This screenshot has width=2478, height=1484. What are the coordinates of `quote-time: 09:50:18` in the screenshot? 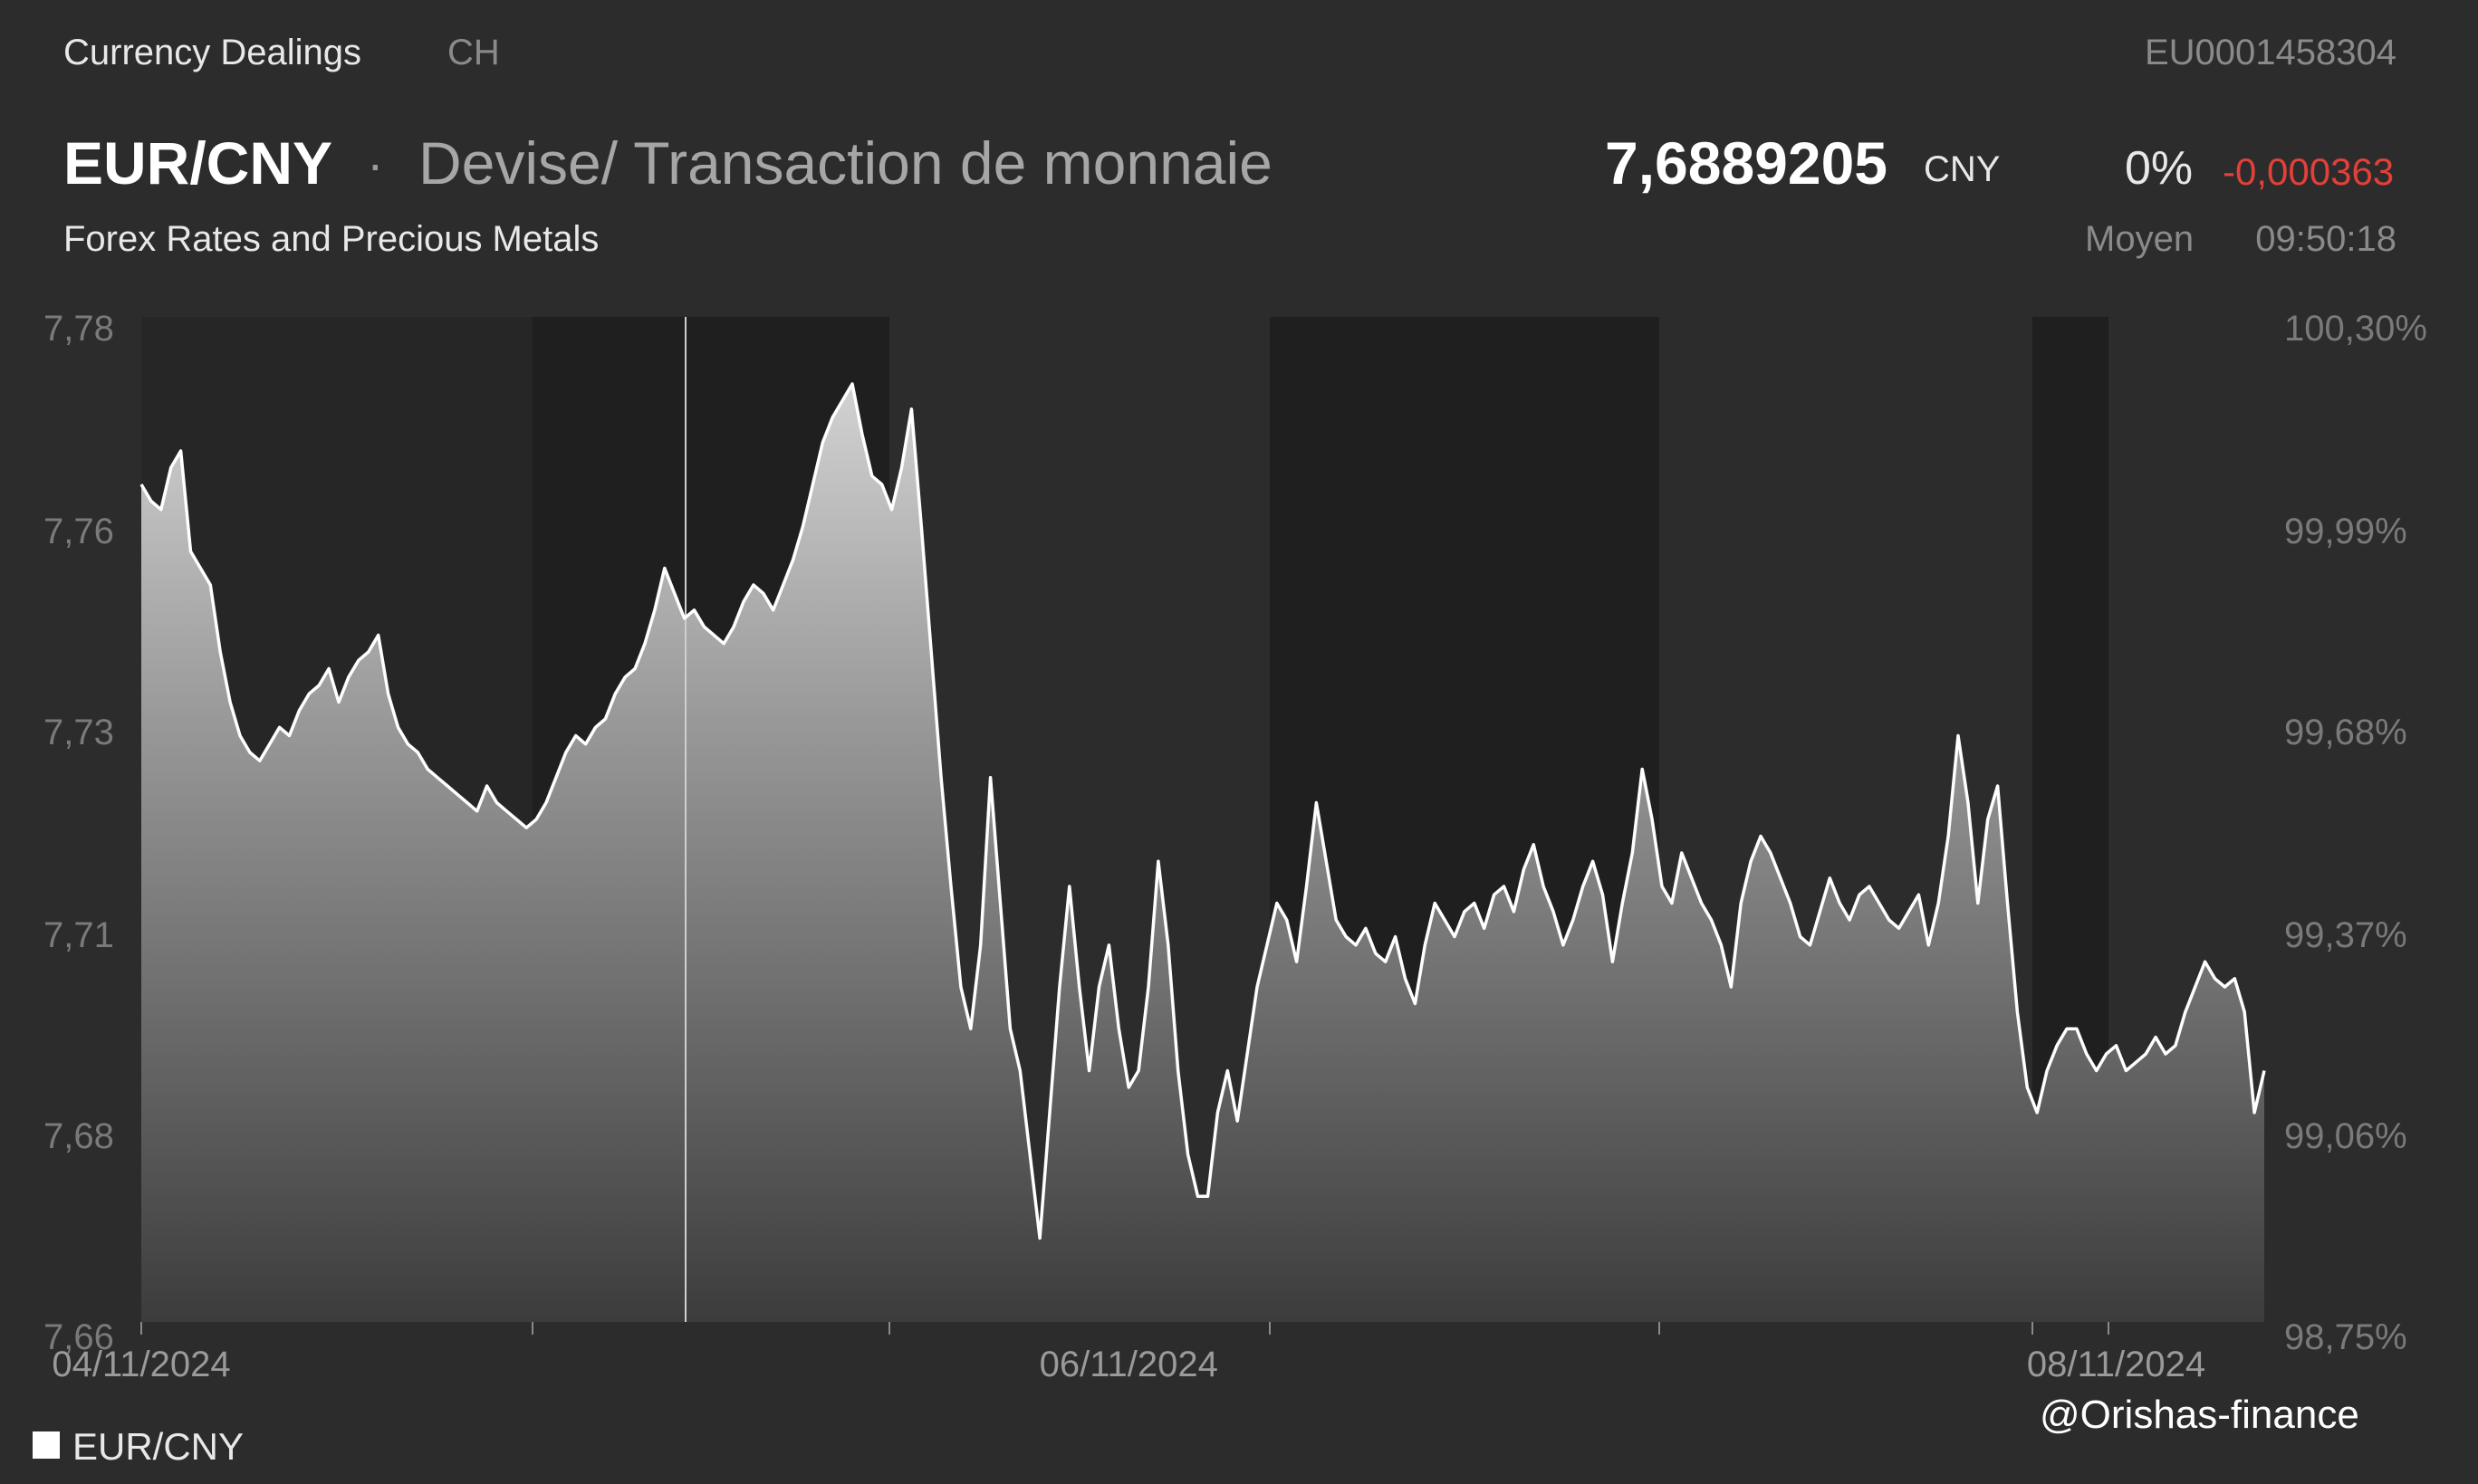 It's located at (2325, 239).